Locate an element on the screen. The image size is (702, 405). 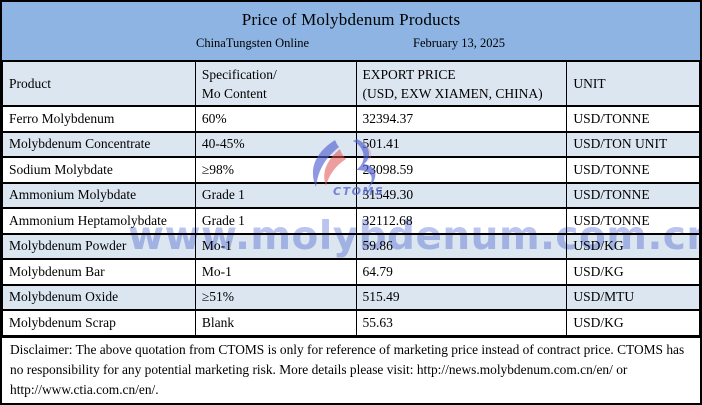
product-cell: Ferro Molybdenum is located at coordinates (99, 118).